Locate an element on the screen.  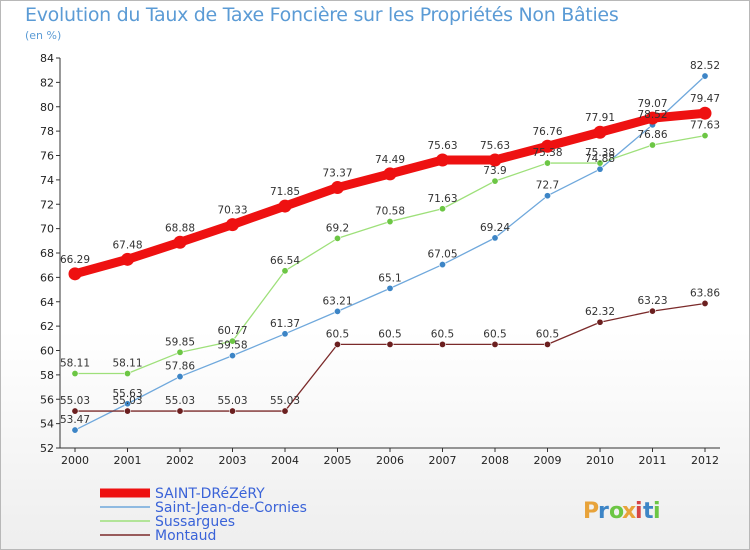
y-tick-label: 62 is located at coordinates (47, 326).